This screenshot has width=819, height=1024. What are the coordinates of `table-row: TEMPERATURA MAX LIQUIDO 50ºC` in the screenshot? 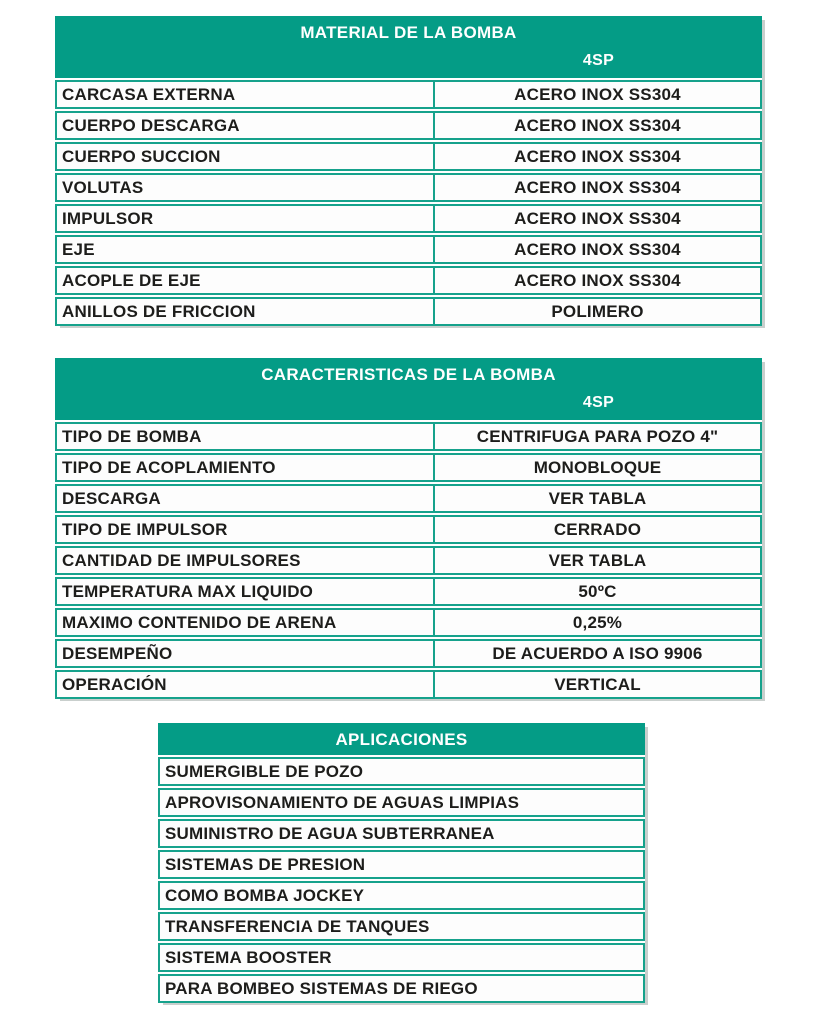 It's located at (408, 591).